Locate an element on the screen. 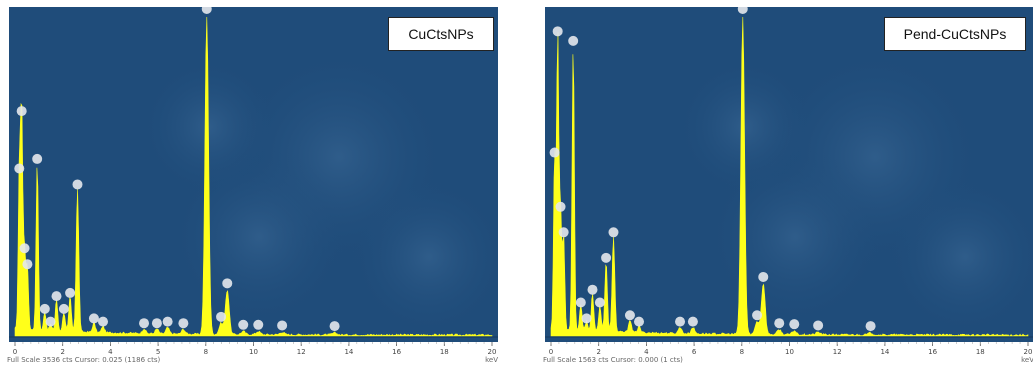  x-tick-label: 6 is located at coordinates (694, 352).